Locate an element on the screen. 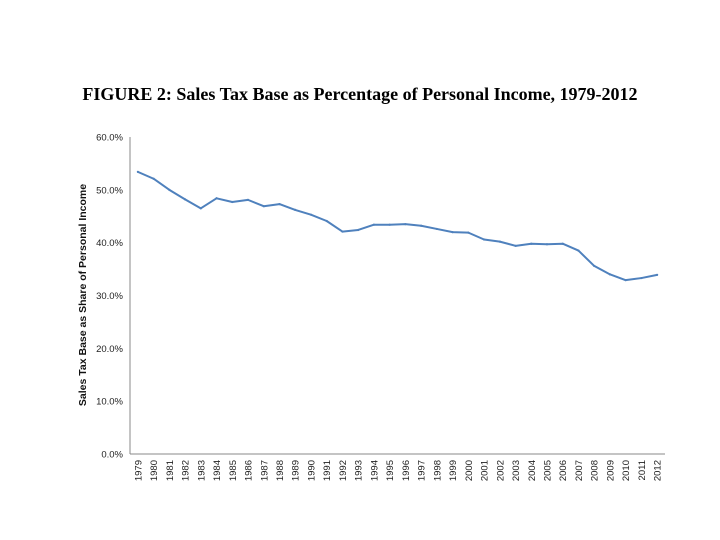  y-tick-label: 30.0% is located at coordinates (109, 296).